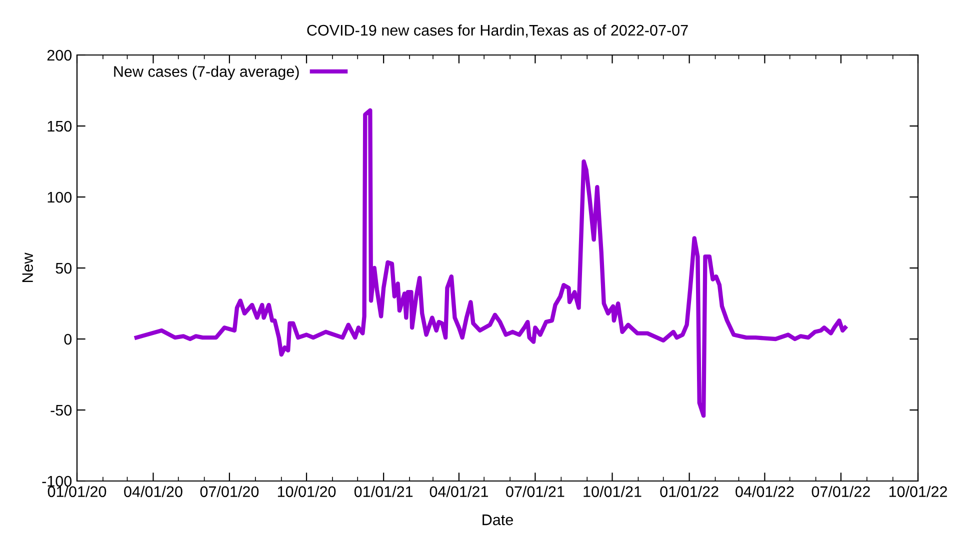 This screenshot has height=540, width=960. Describe the element at coordinates (383, 492) in the screenshot. I see `x-tick-label: 01/01/21` at that location.